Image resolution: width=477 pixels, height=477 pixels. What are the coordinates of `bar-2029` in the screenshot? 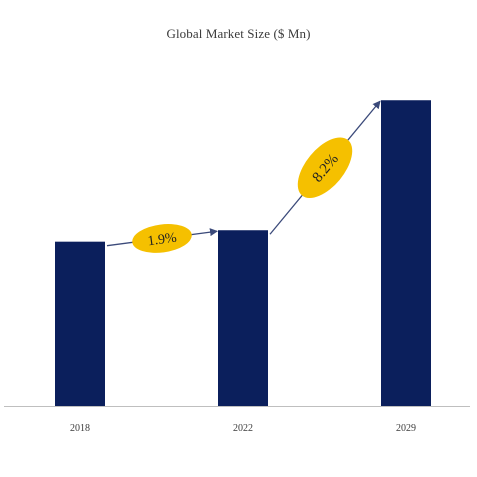 It's located at (406, 253).